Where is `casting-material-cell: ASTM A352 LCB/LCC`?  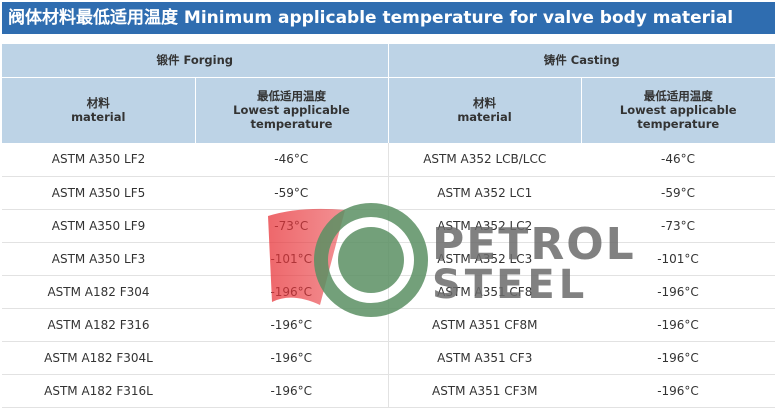 casting-material-cell: ASTM A352 LCB/LCC is located at coordinates (484, 160).